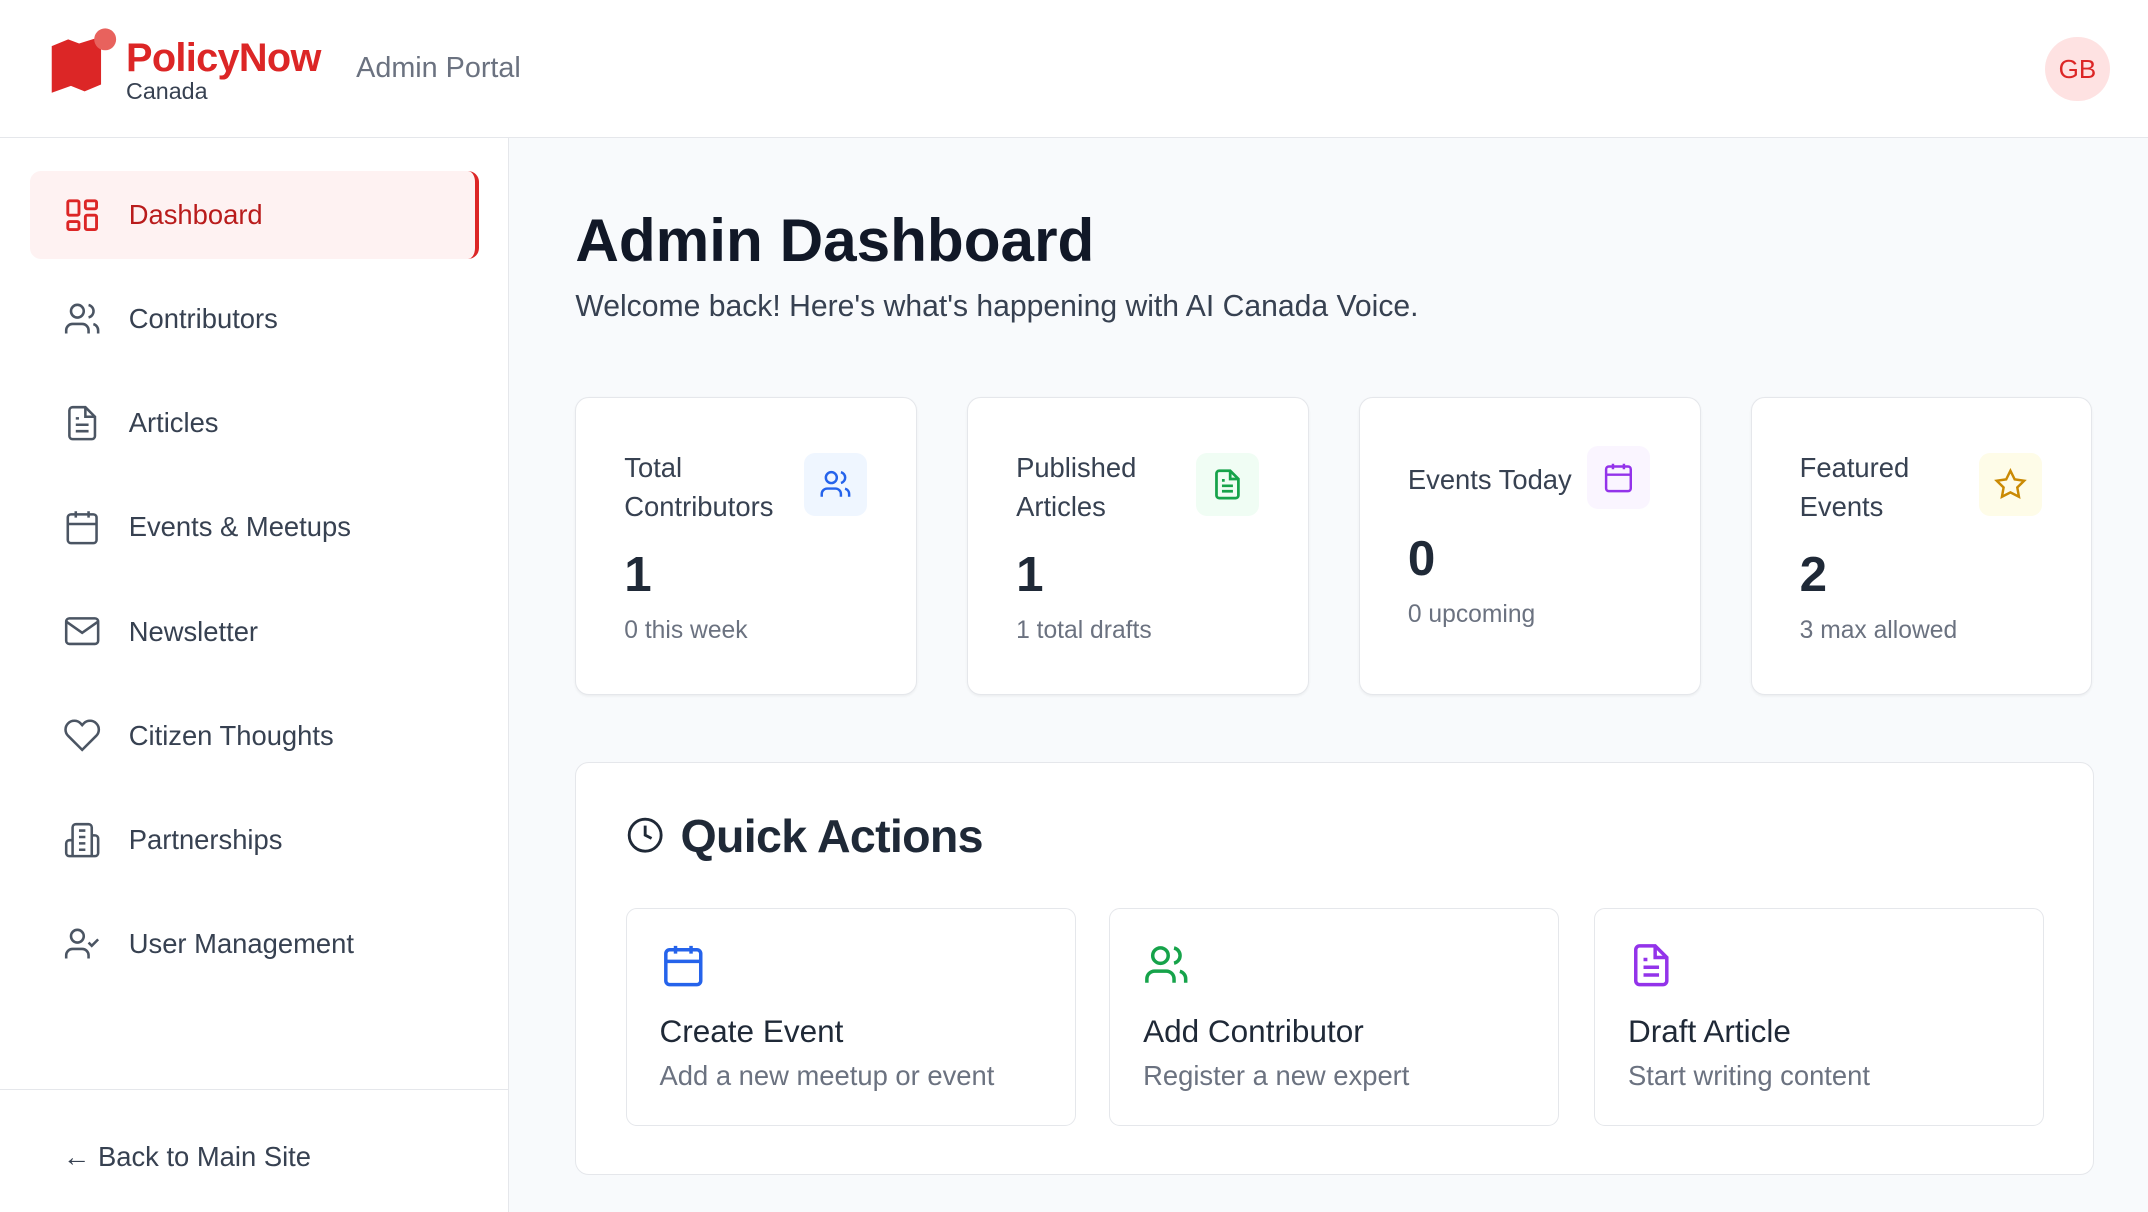 This screenshot has height=1212, width=2148. Describe the element at coordinates (686, 631) in the screenshot. I see `stat-note: 0 this week` at that location.